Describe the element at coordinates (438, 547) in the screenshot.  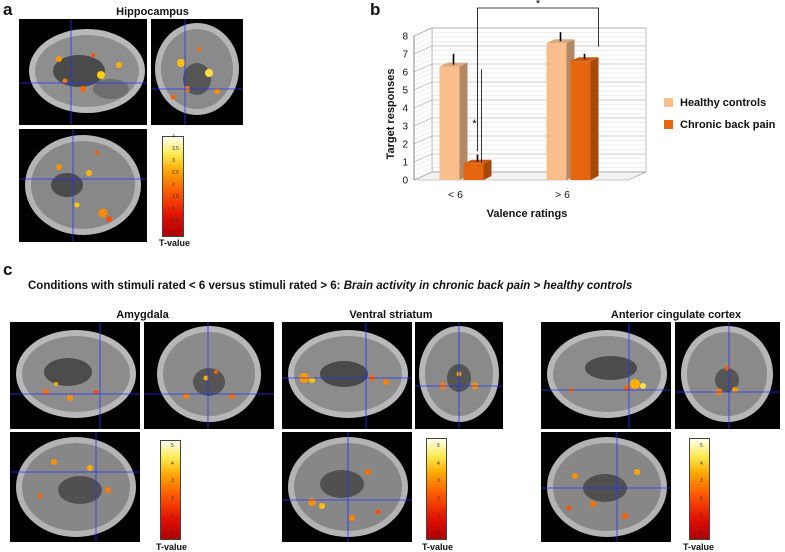
I see `colorbar-label-ventral-striatum: T-value` at that location.